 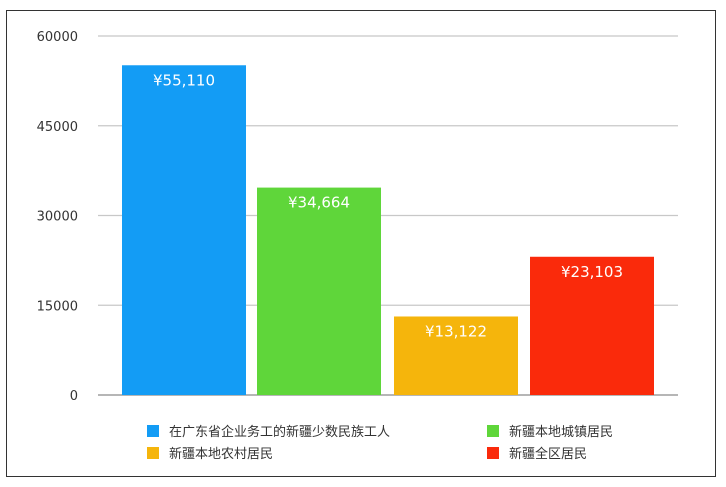 What do you see at coordinates (456, 331) in the screenshot?
I see `data-label: ¥13,122` at bounding box center [456, 331].